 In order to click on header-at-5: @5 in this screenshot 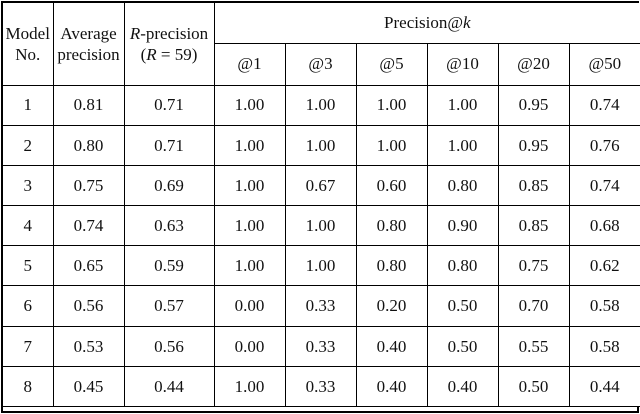, I will do `click(391, 64)`.